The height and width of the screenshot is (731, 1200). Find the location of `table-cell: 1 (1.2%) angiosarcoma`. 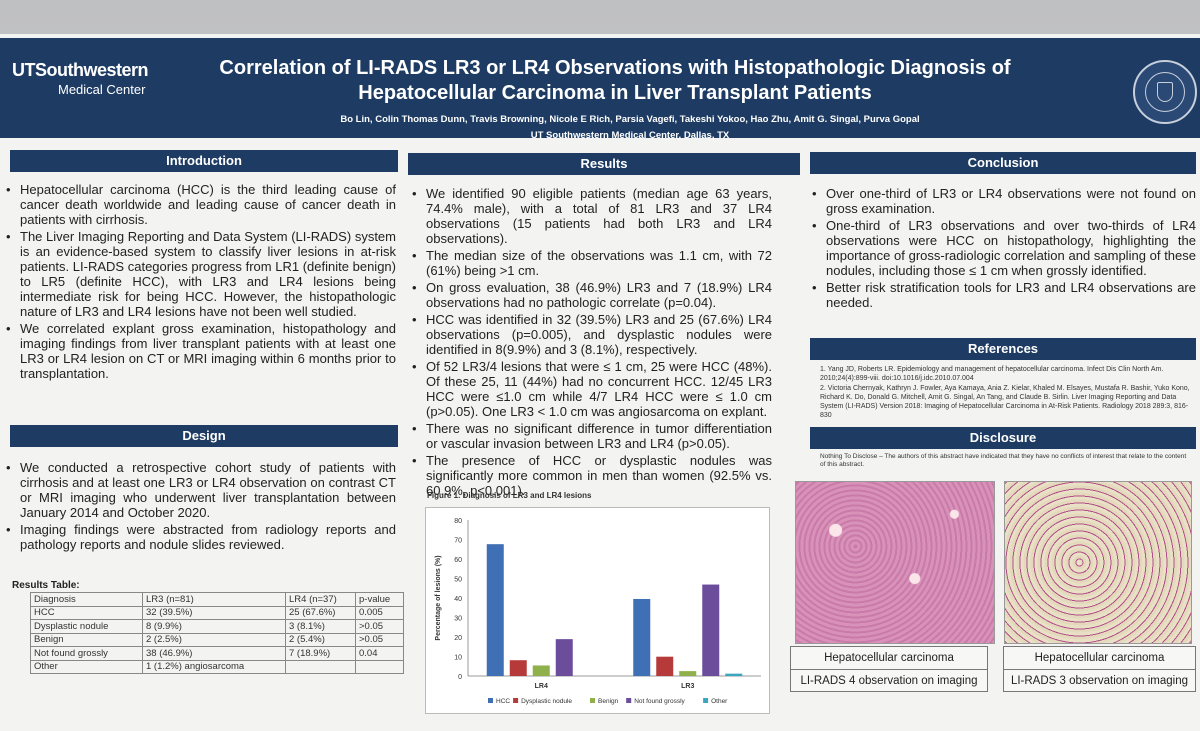

table-cell: 1 (1.2%) angiosarcoma is located at coordinates (214, 666).